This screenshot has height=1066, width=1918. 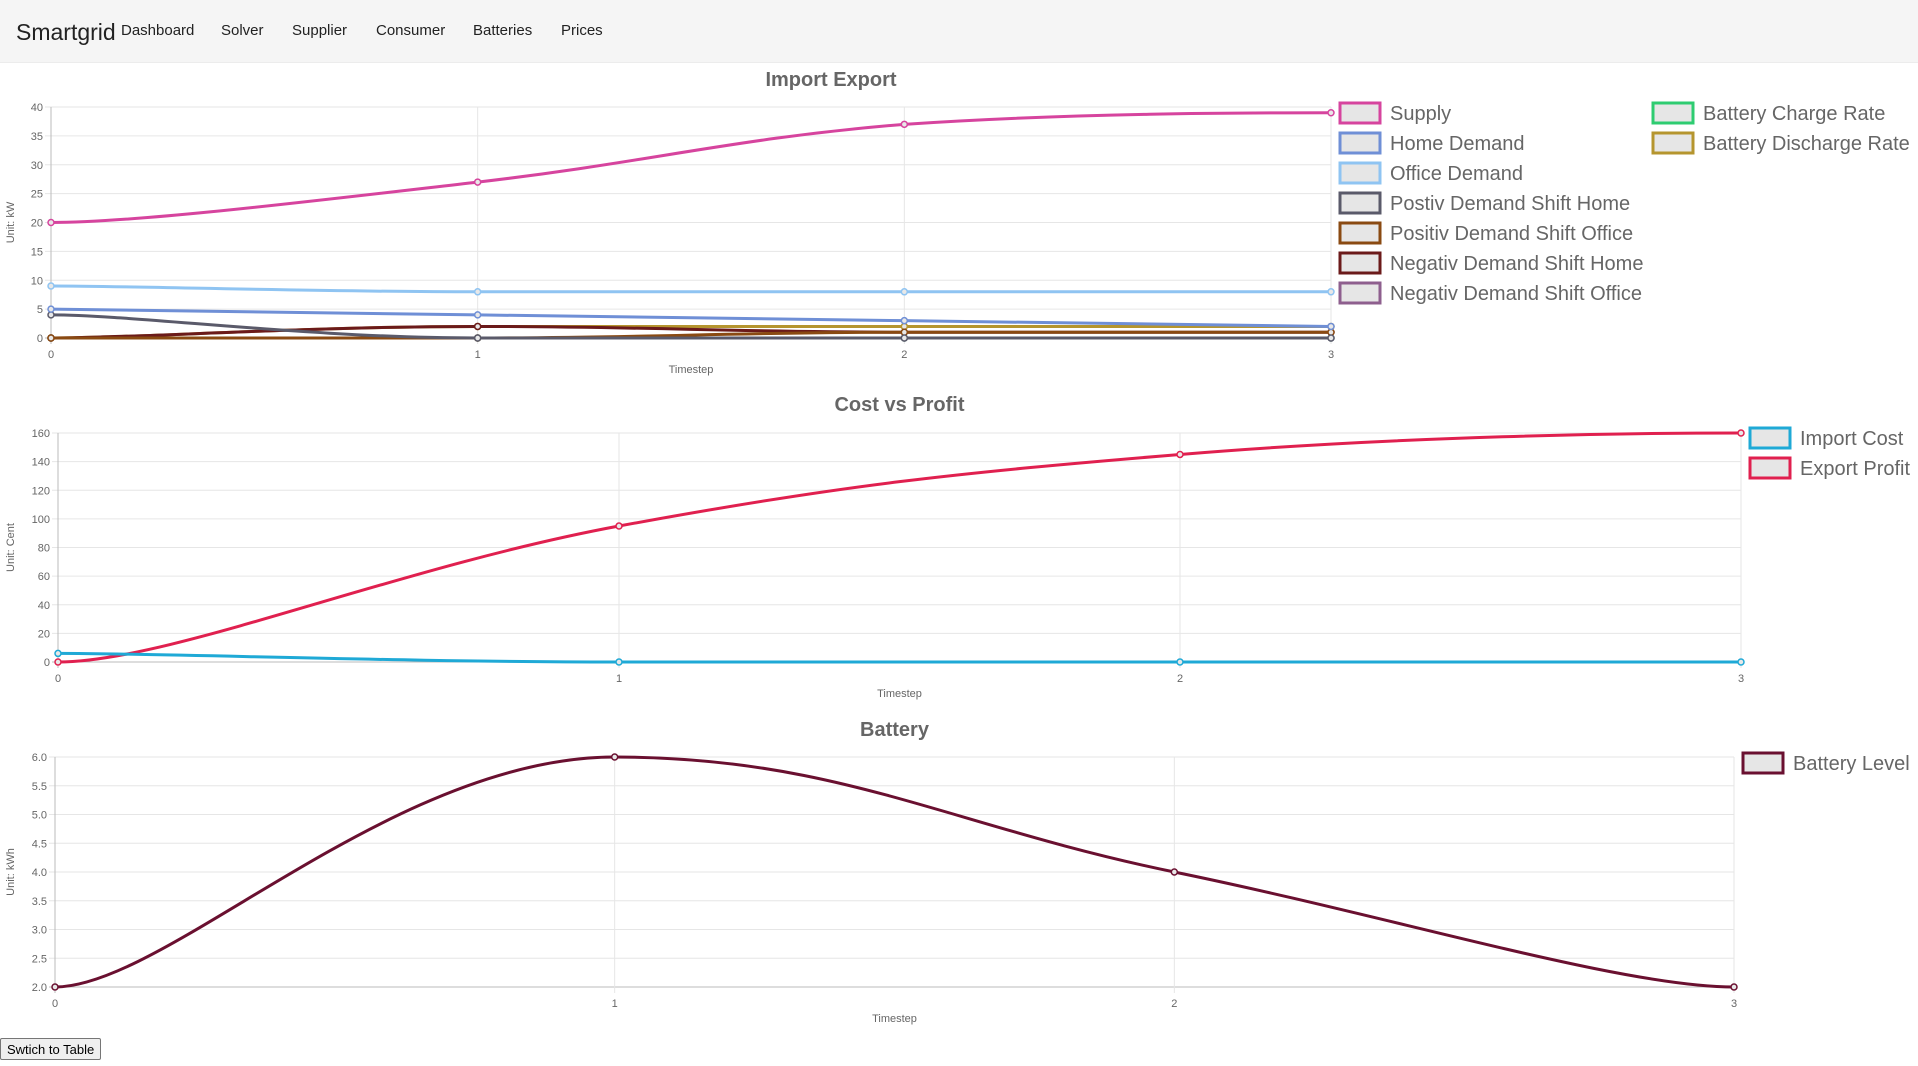 What do you see at coordinates (320, 30) in the screenshot?
I see `nav-supplier: Supplier` at bounding box center [320, 30].